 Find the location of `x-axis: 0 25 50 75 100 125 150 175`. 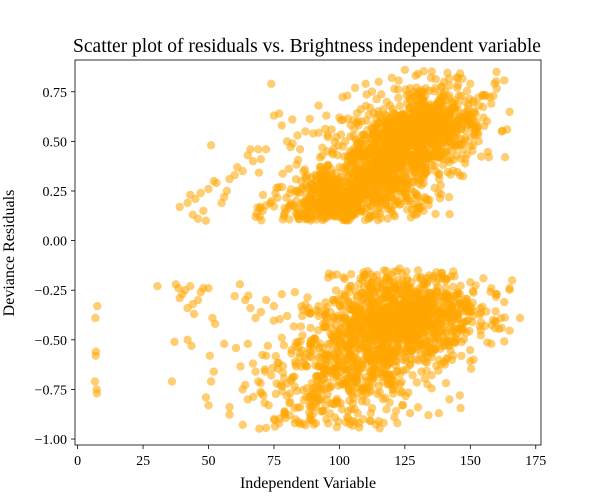

x-axis: 0 25 50 75 100 125 150 175 is located at coordinates (310, 457).